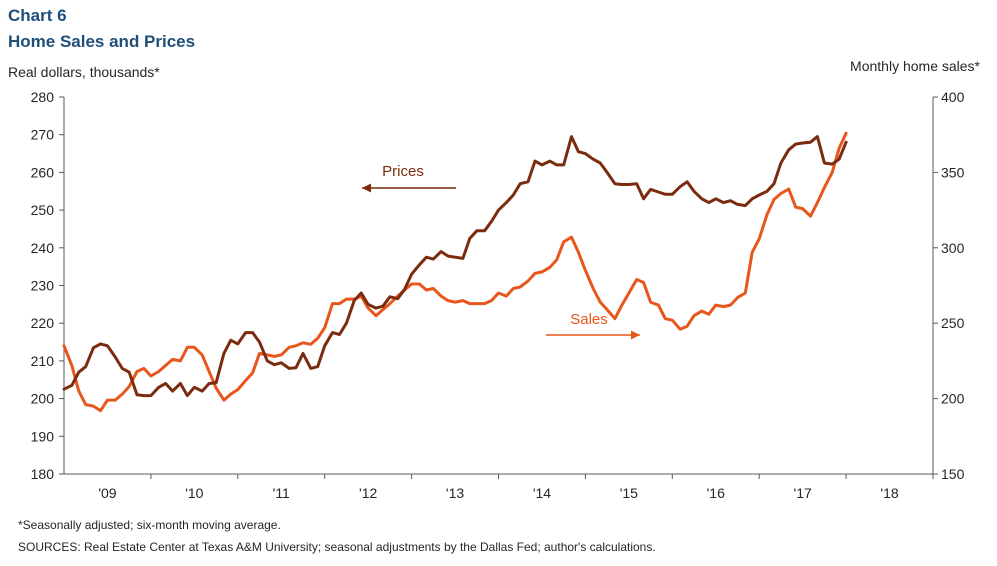 This screenshot has height=566, width=997. I want to click on right-tick-label: 150, so click(953, 474).